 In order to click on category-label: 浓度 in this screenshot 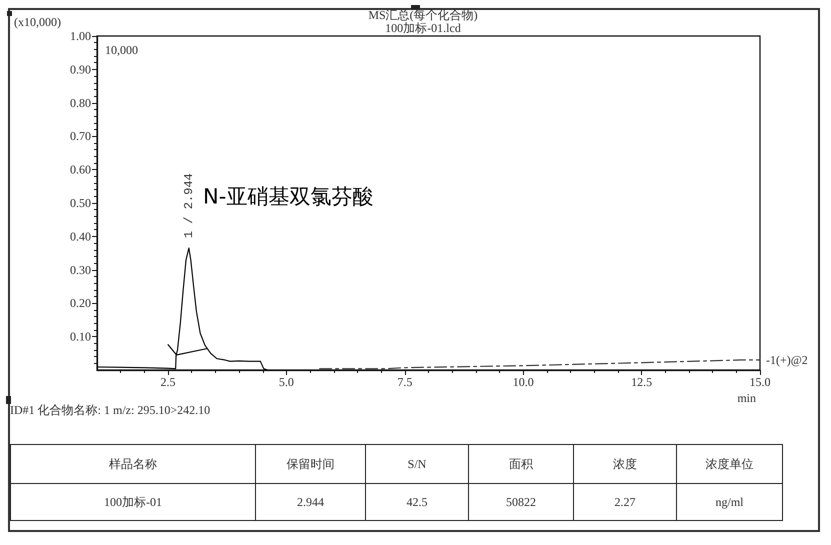, I will do `click(625, 464)`.